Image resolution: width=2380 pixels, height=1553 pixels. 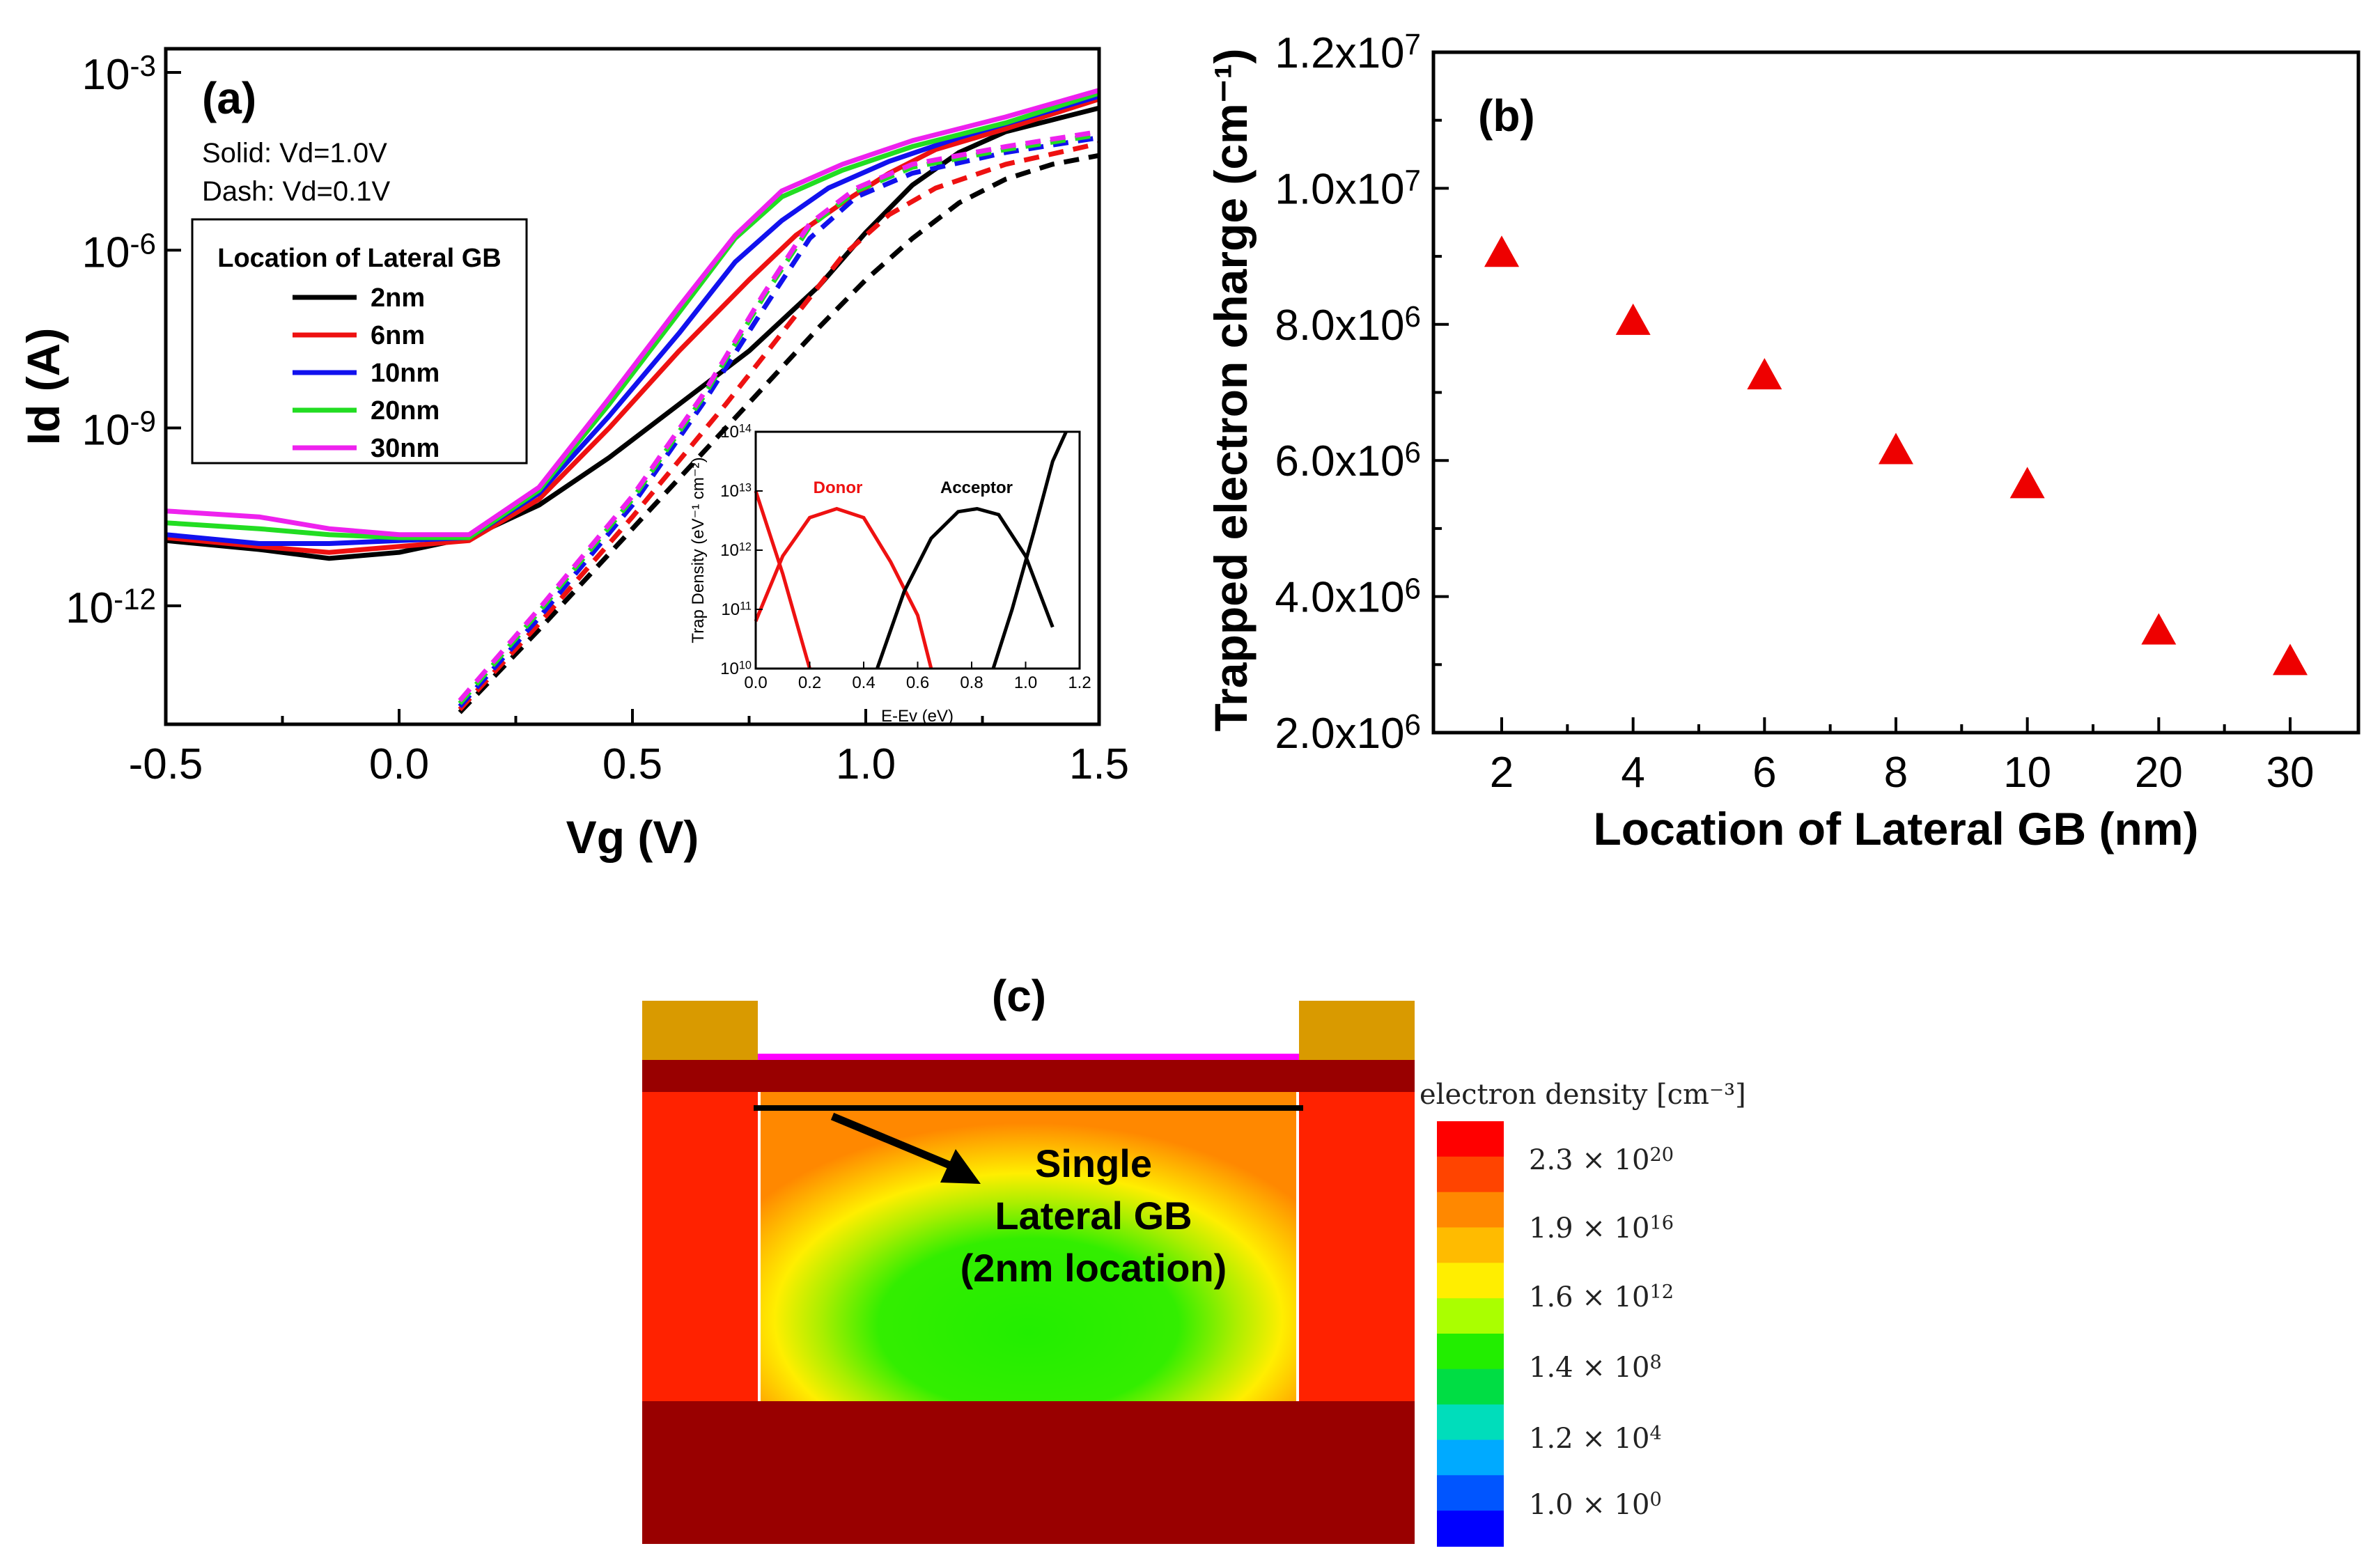 I want to click on series-6nm-solid, so click(x=632, y=325).